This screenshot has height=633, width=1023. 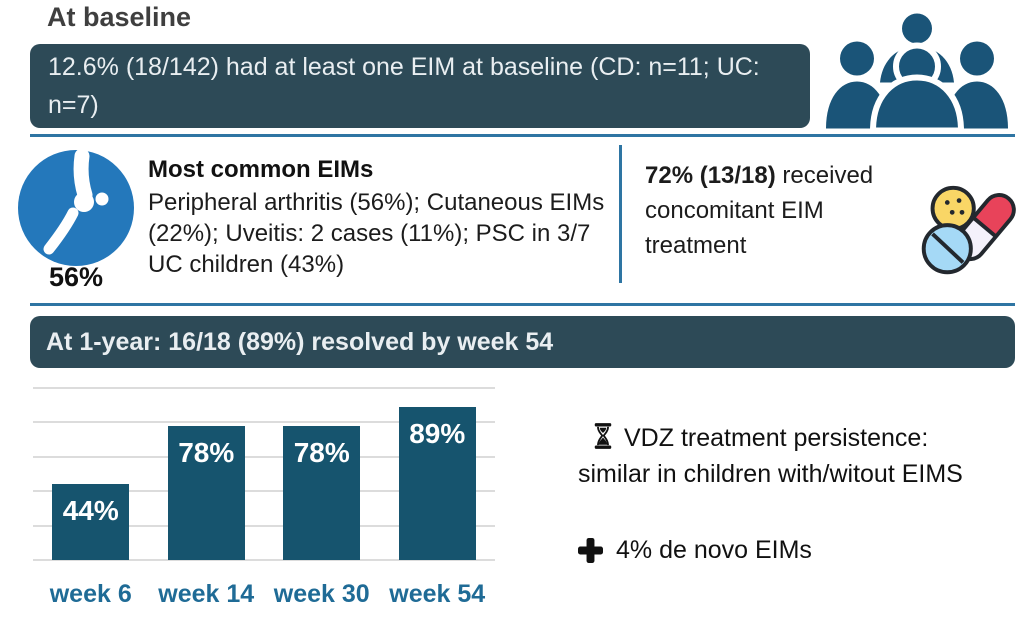 What do you see at coordinates (968, 230) in the screenshot?
I see `pills-icon` at bounding box center [968, 230].